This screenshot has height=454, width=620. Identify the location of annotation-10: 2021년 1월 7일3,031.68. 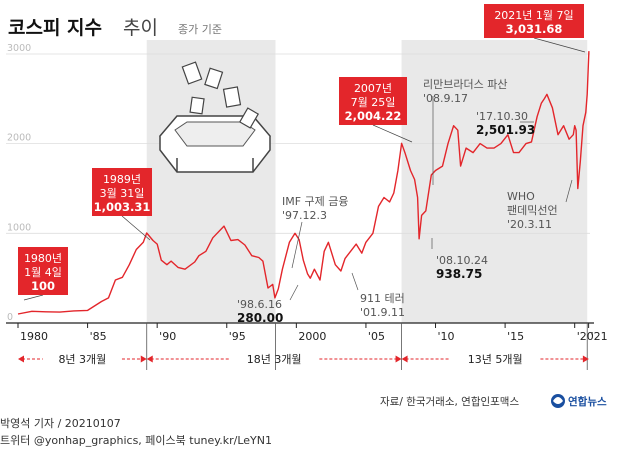
(535, 28).